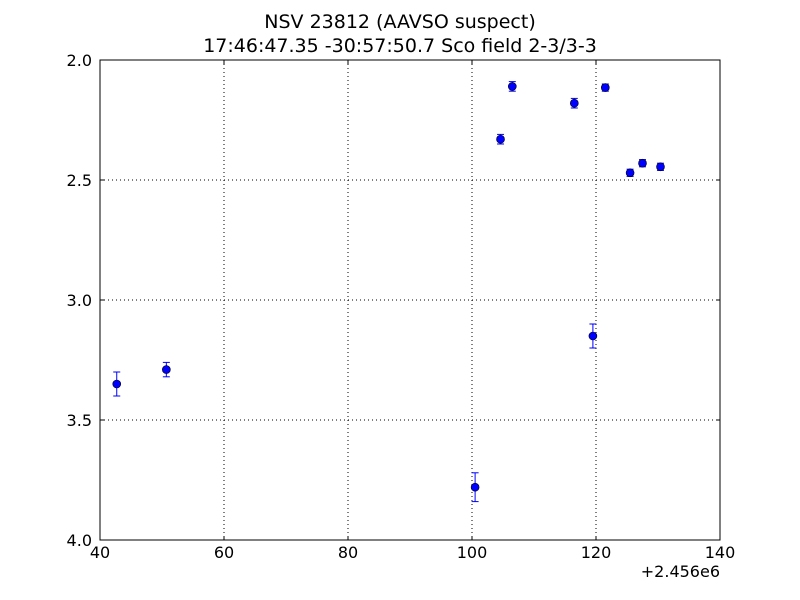 The image size is (800, 600). Describe the element at coordinates (720, 552) in the screenshot. I see `x-tick-label: 140` at that location.